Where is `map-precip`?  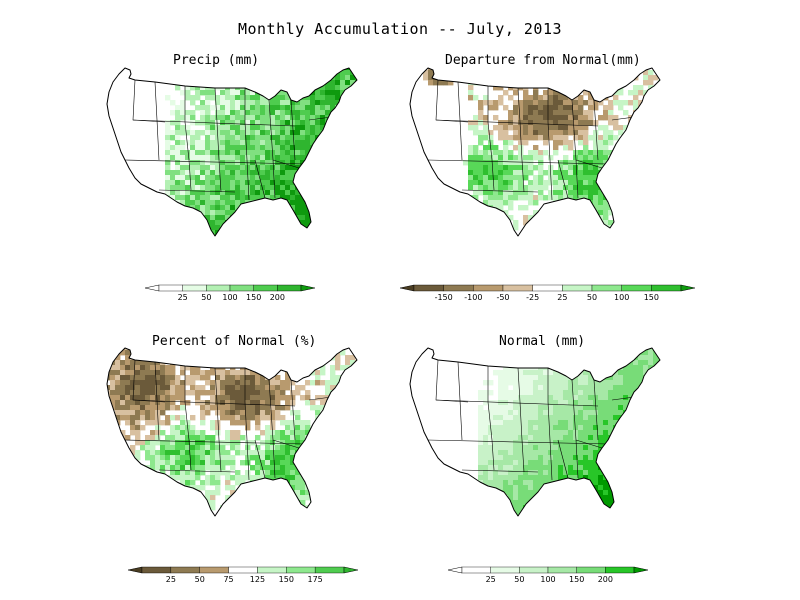
map-precip is located at coordinates (232, 152).